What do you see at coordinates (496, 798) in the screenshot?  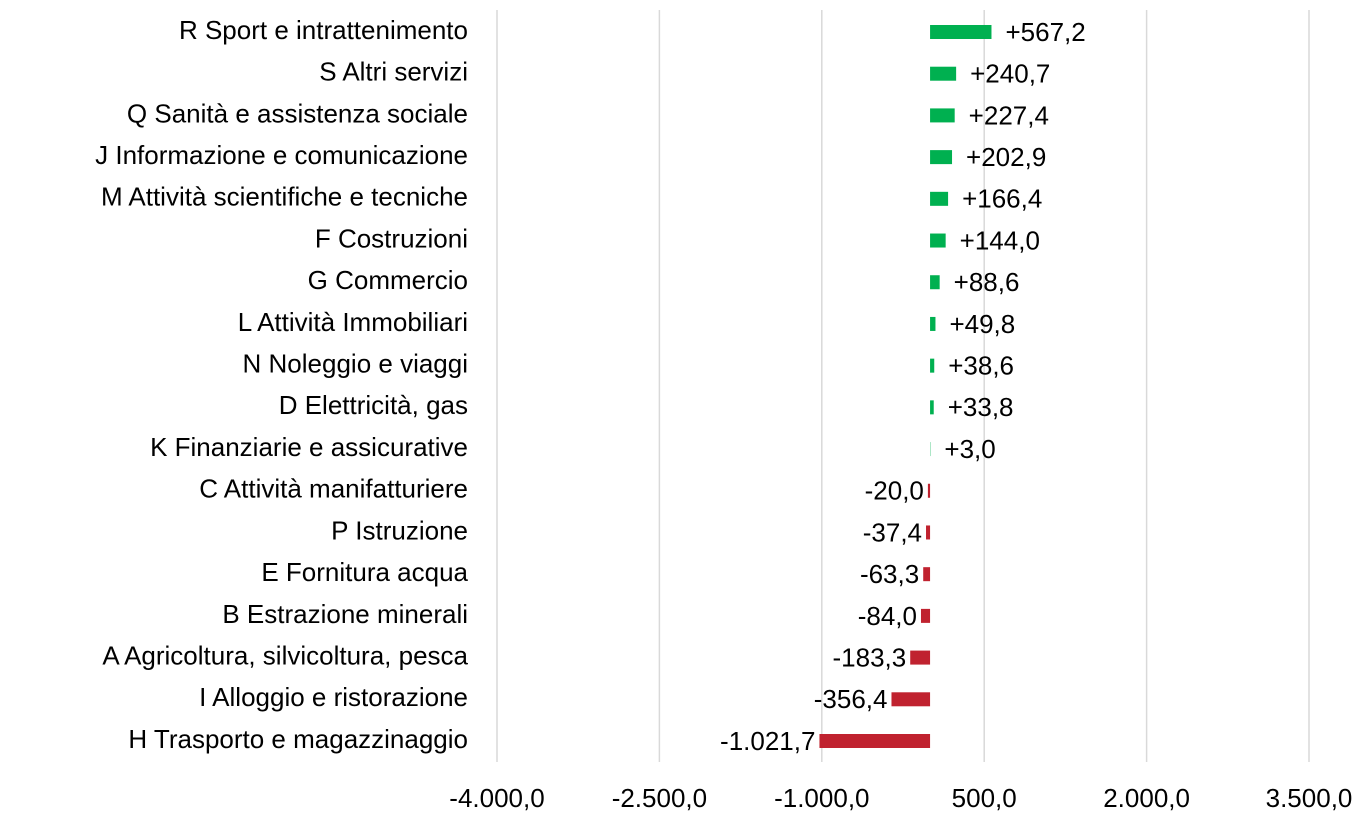 I see `x-tick-label: -4.000,0` at bounding box center [496, 798].